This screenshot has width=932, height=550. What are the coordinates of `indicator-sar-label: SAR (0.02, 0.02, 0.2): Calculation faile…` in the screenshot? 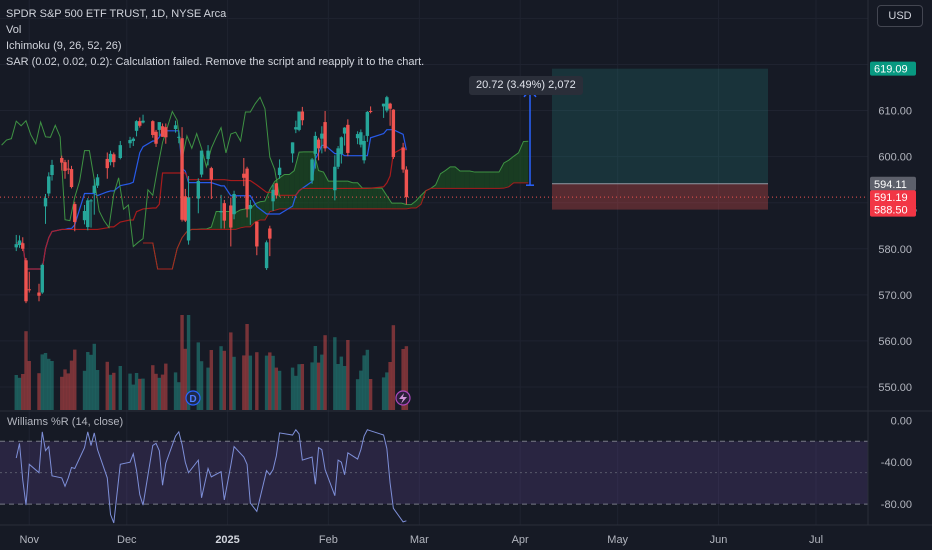 It's located at (215, 62).